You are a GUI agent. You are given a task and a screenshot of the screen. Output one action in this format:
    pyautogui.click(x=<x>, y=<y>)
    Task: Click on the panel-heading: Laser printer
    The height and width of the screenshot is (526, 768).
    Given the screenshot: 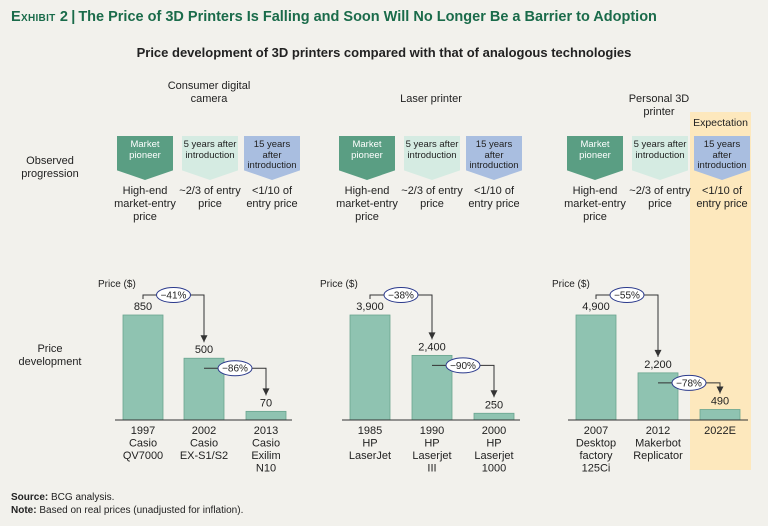 What is the action you would take?
    pyautogui.click(x=431, y=99)
    